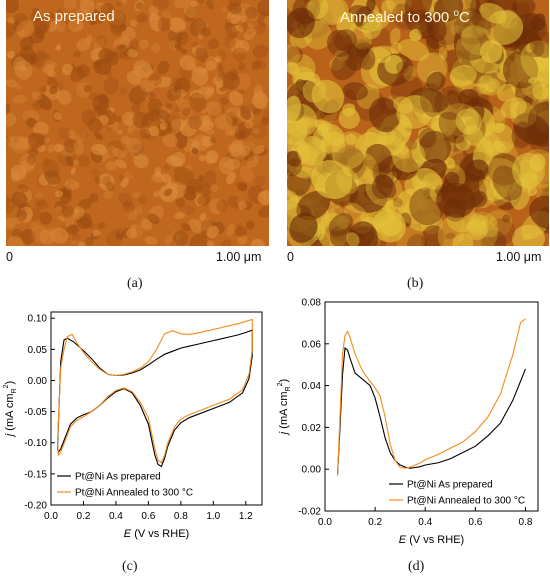 Image resolution: width=550 pixels, height=579 pixels. I want to click on x-tick-label: 0.6, so click(148, 516).